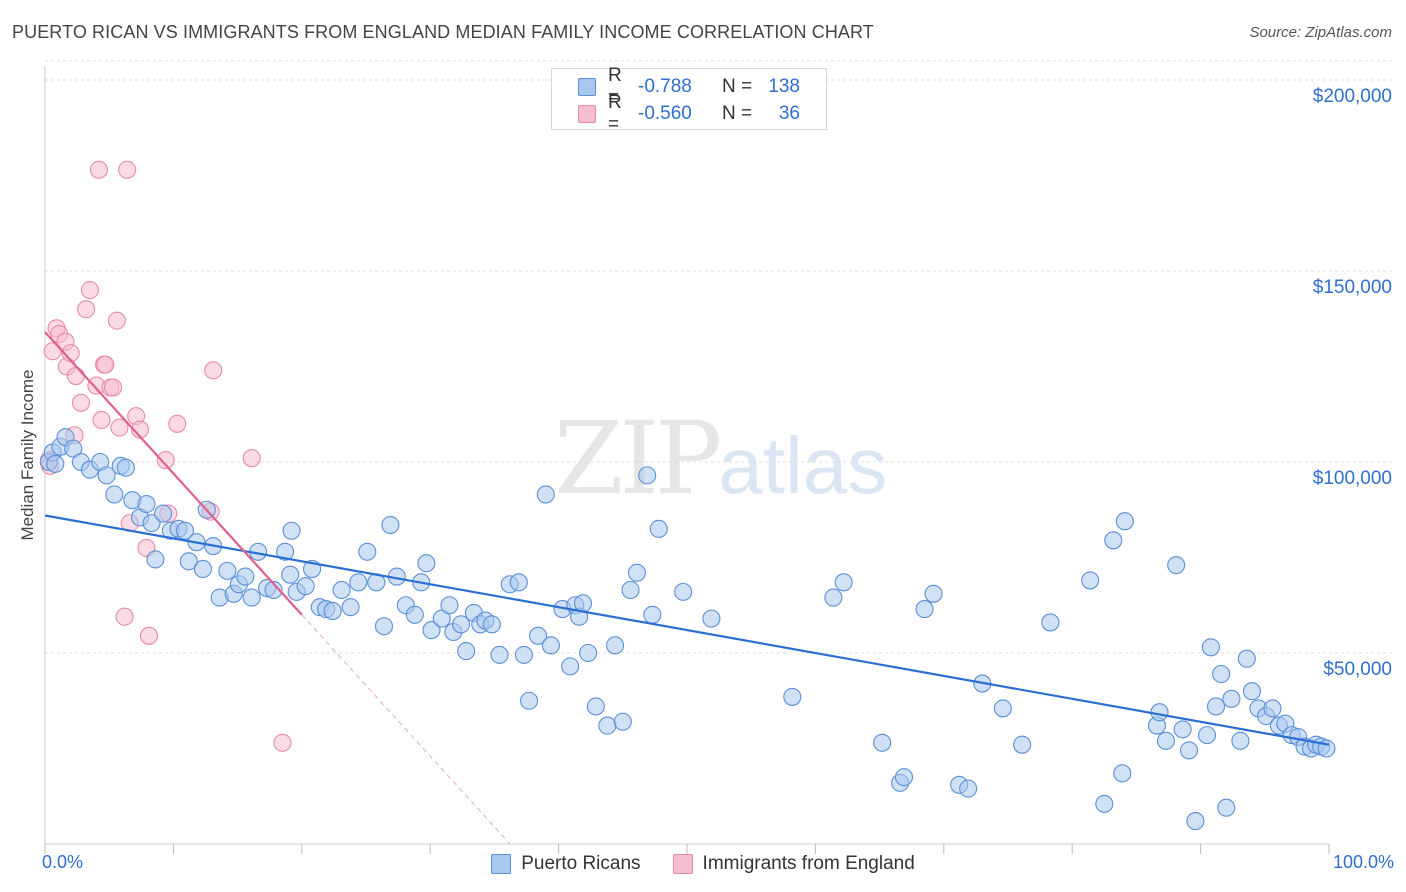 The height and width of the screenshot is (892, 1406). I want to click on watermark-atlas: atlas, so click(803, 465).